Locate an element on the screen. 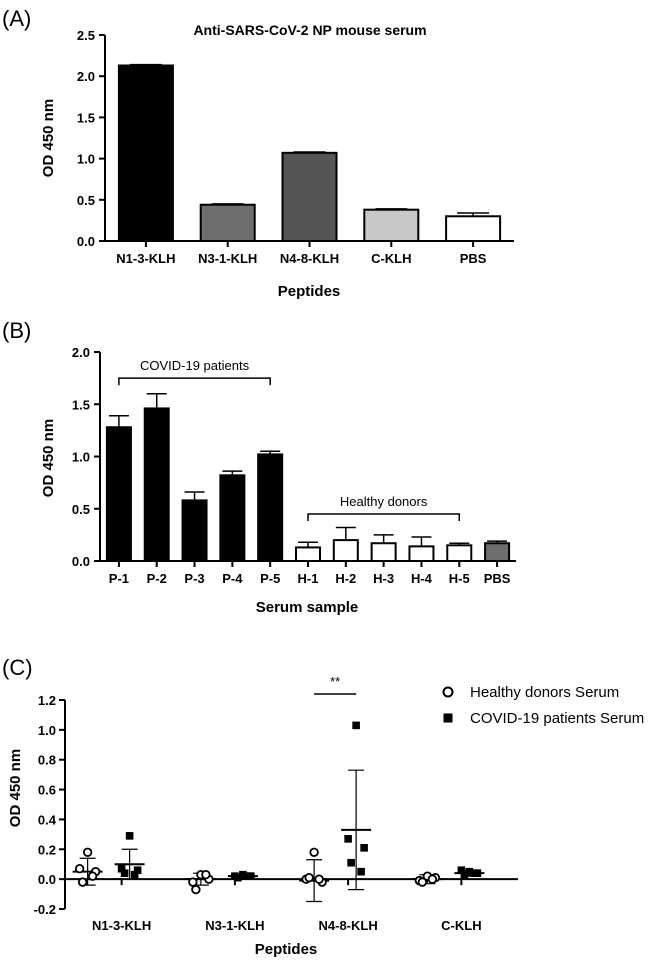  x-tick-label: H-3 is located at coordinates (383, 578).